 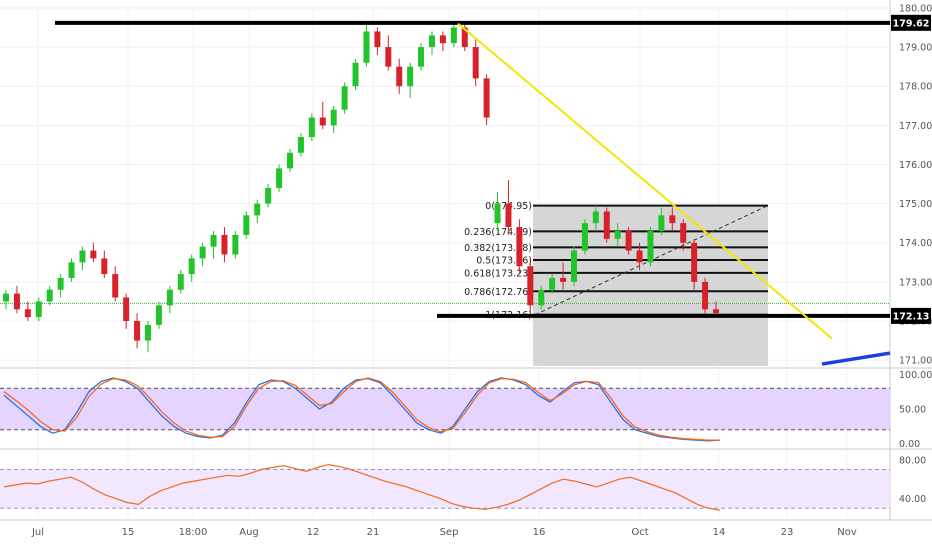 What do you see at coordinates (128, 532) in the screenshot?
I see `x-axis-tick-label: 15` at bounding box center [128, 532].